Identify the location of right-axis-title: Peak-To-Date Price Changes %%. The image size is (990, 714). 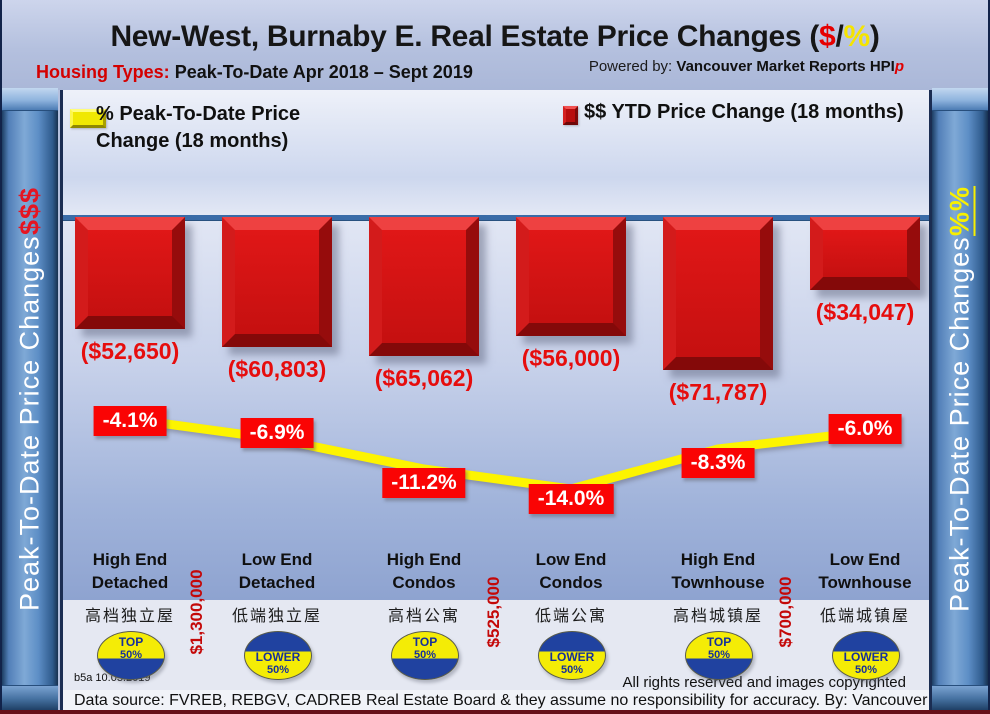
(959, 399).